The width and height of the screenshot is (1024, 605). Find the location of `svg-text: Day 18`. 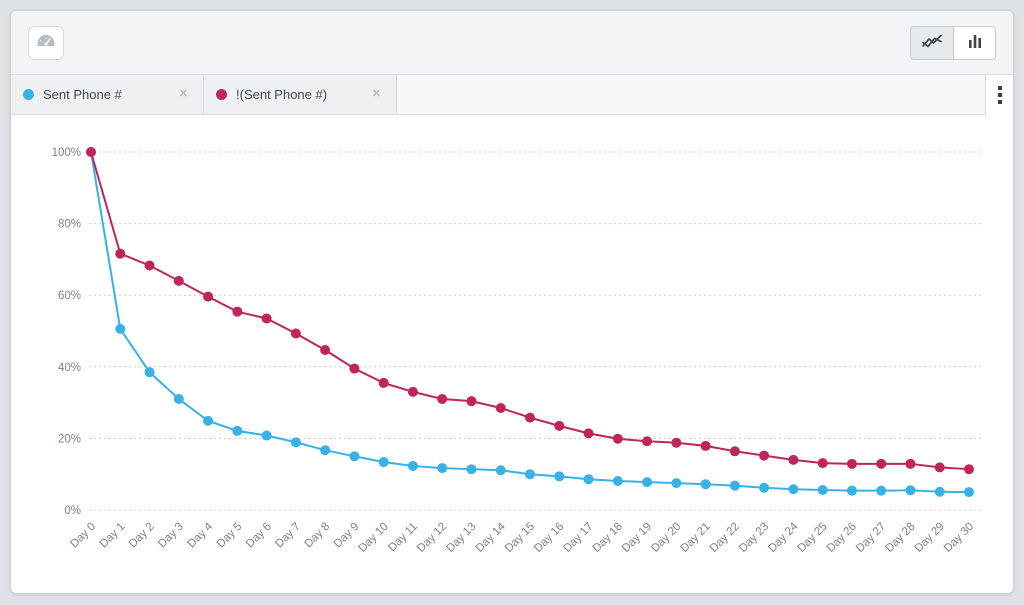

svg-text: Day 18 is located at coordinates (608, 538).